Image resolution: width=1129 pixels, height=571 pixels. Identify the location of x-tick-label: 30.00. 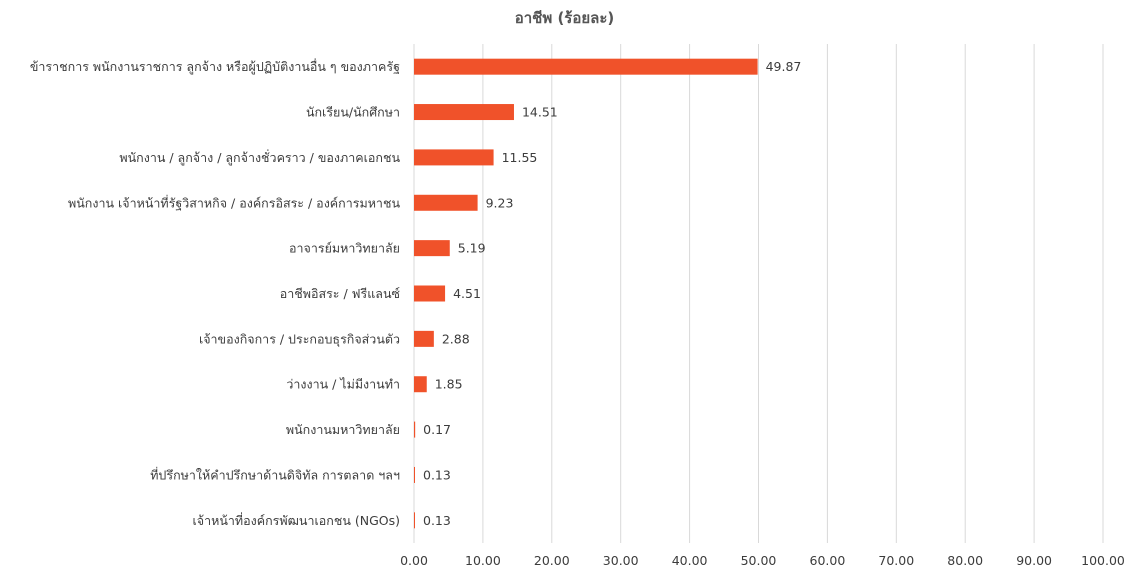
(621, 560).